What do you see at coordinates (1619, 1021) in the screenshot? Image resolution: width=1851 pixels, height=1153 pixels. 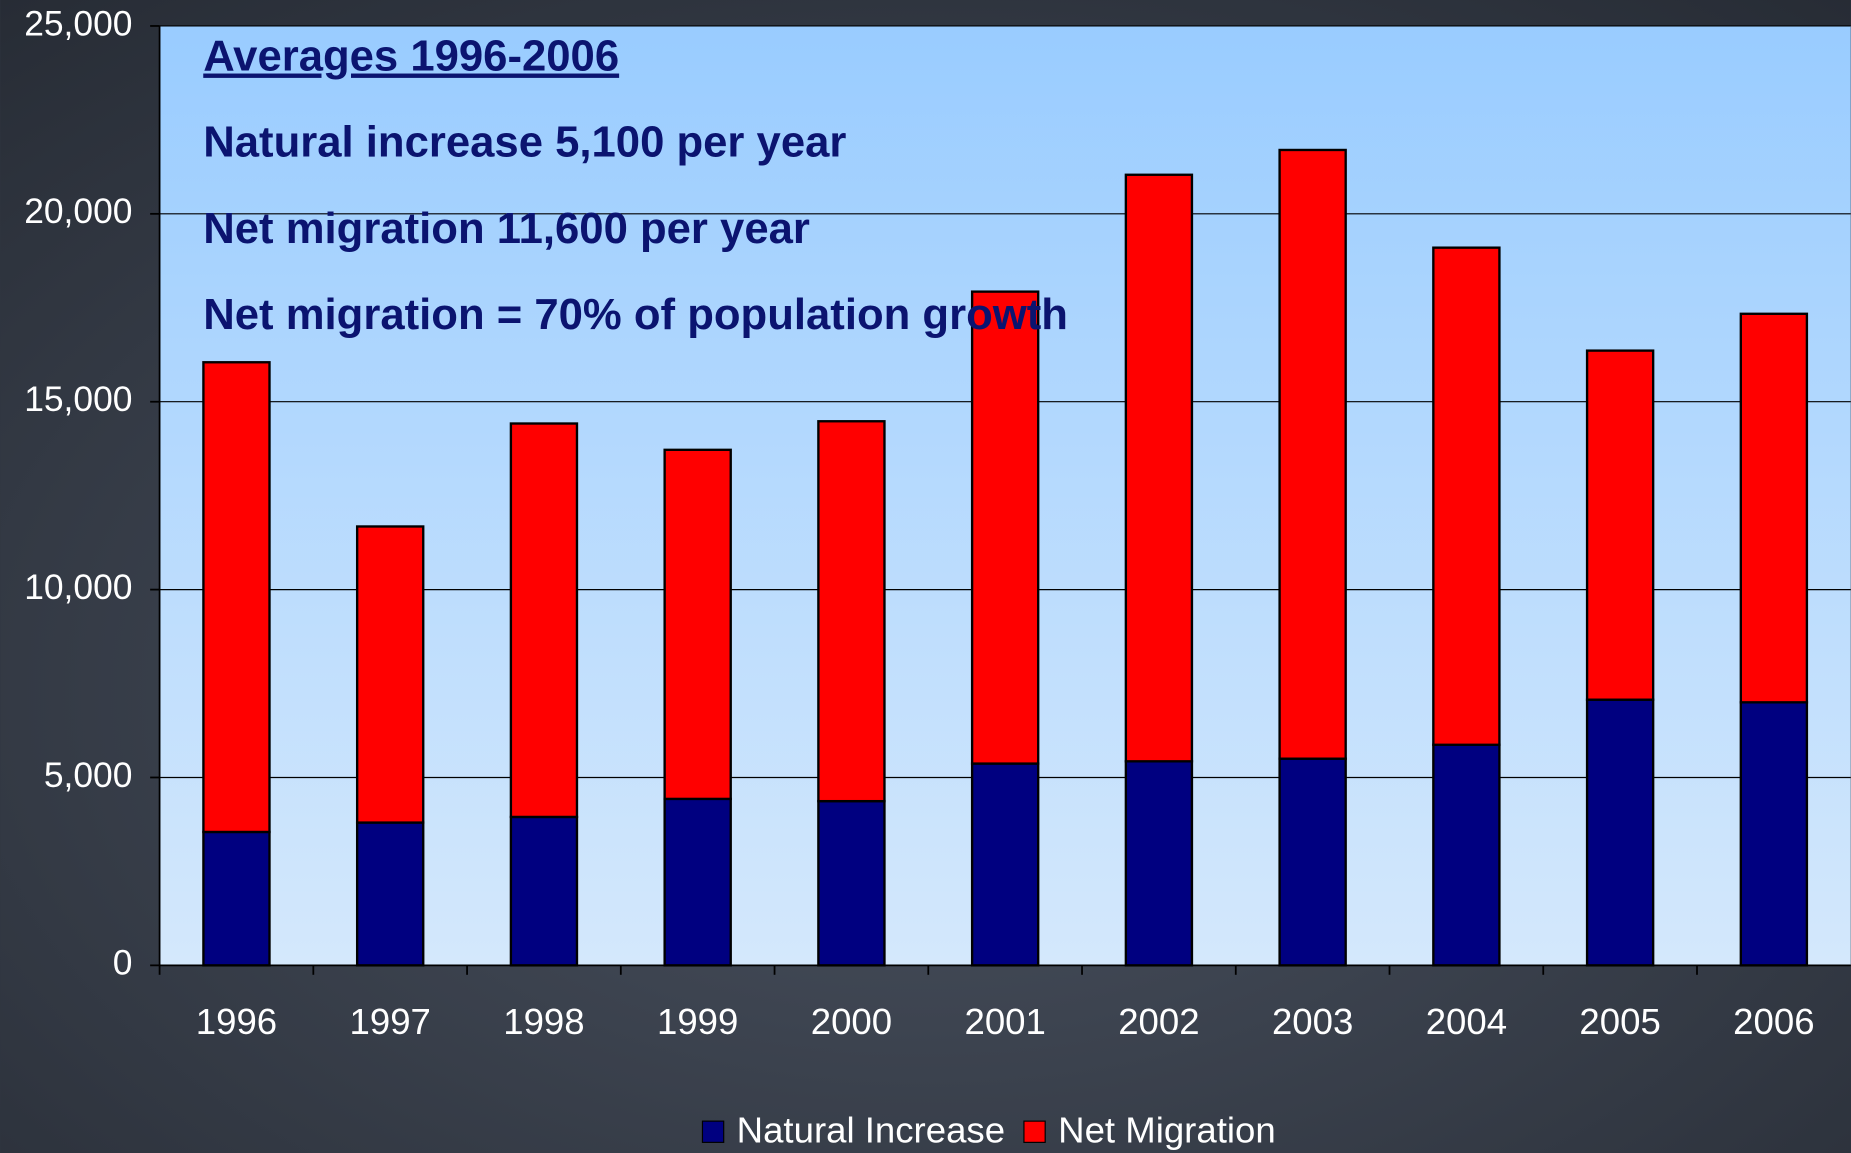 I see `x-tick-label: 2005` at bounding box center [1619, 1021].